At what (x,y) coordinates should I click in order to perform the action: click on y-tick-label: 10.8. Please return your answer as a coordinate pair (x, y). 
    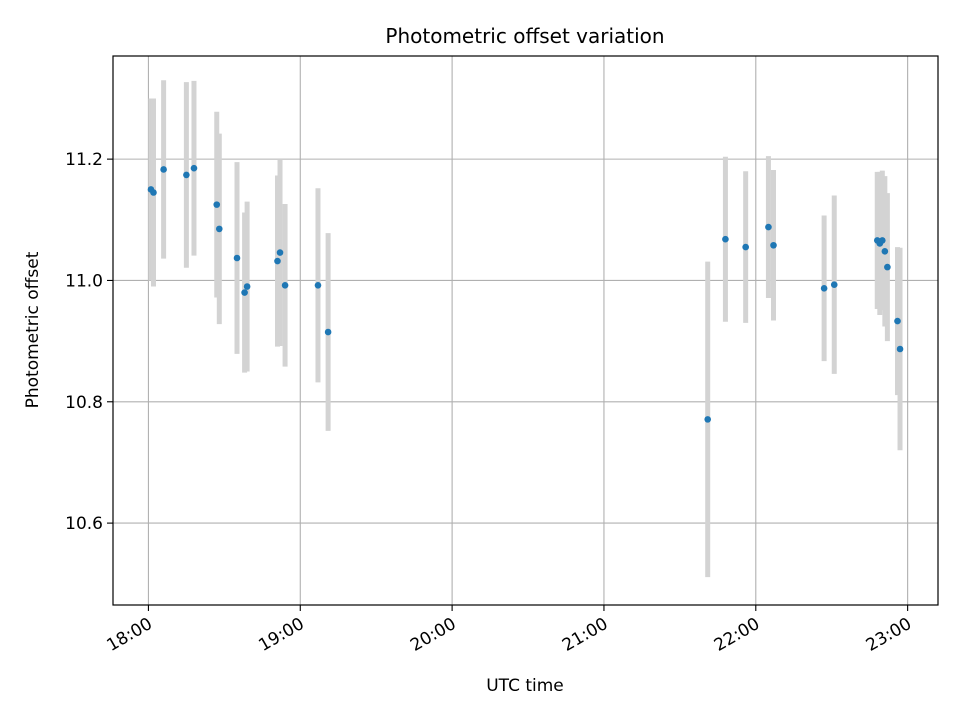
    Looking at the image, I should click on (84, 403).